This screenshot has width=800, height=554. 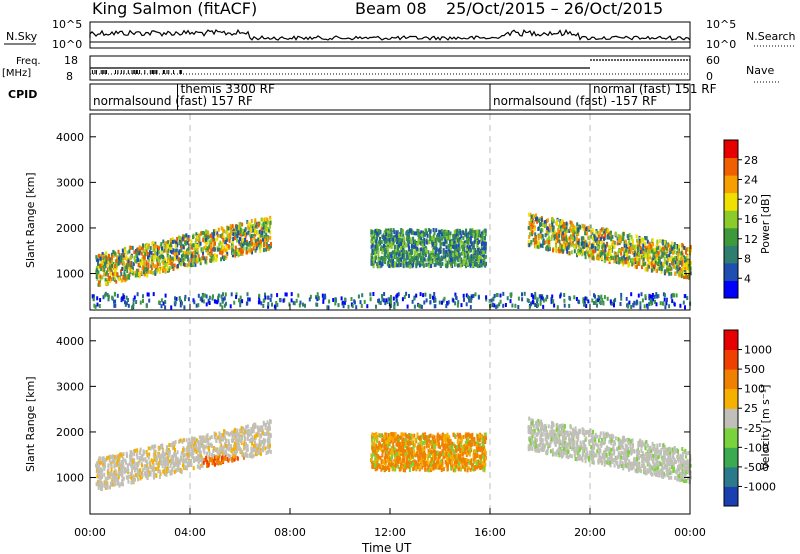 What do you see at coordinates (391, 68) in the screenshot?
I see `freq-panel: Freq. [MHz] 18 8 60 0 Nave` at bounding box center [391, 68].